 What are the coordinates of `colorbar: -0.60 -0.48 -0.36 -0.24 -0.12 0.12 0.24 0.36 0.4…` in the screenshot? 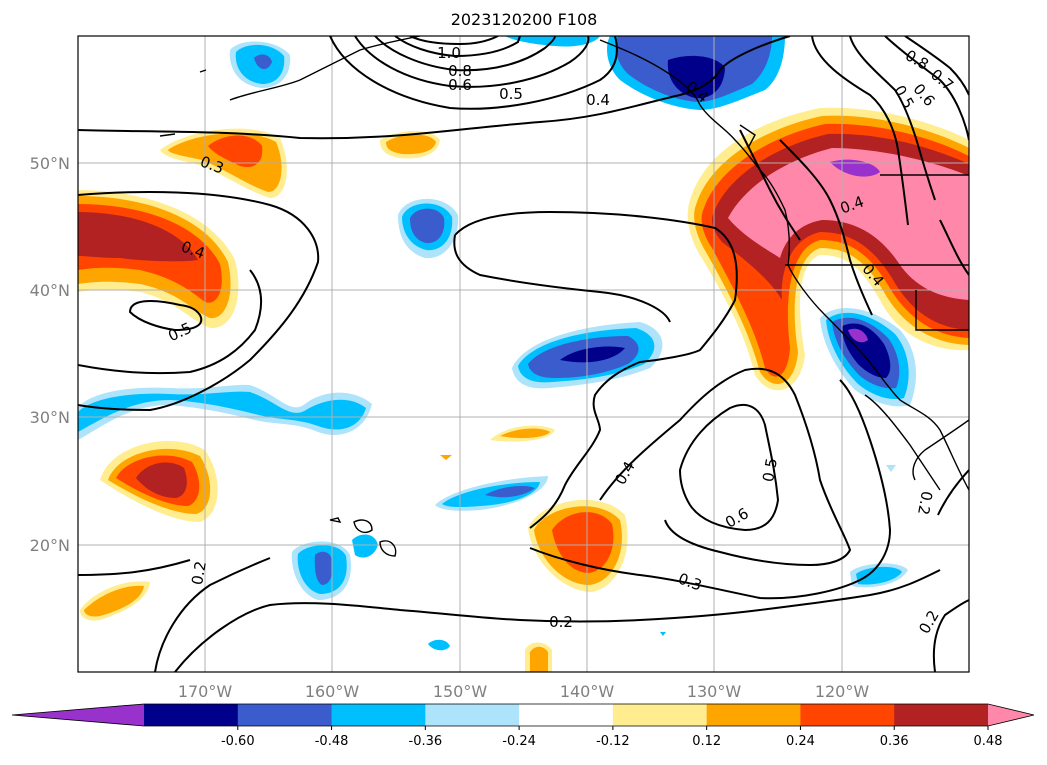 It's located at (523, 726).